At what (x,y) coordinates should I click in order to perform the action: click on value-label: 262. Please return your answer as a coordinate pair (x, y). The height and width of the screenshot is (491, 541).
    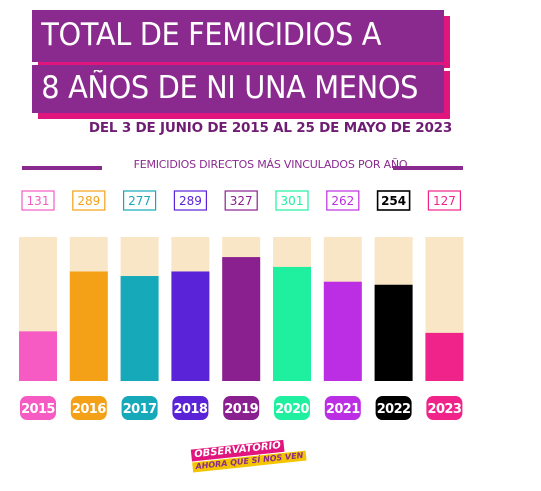
    Looking at the image, I should click on (342, 201).